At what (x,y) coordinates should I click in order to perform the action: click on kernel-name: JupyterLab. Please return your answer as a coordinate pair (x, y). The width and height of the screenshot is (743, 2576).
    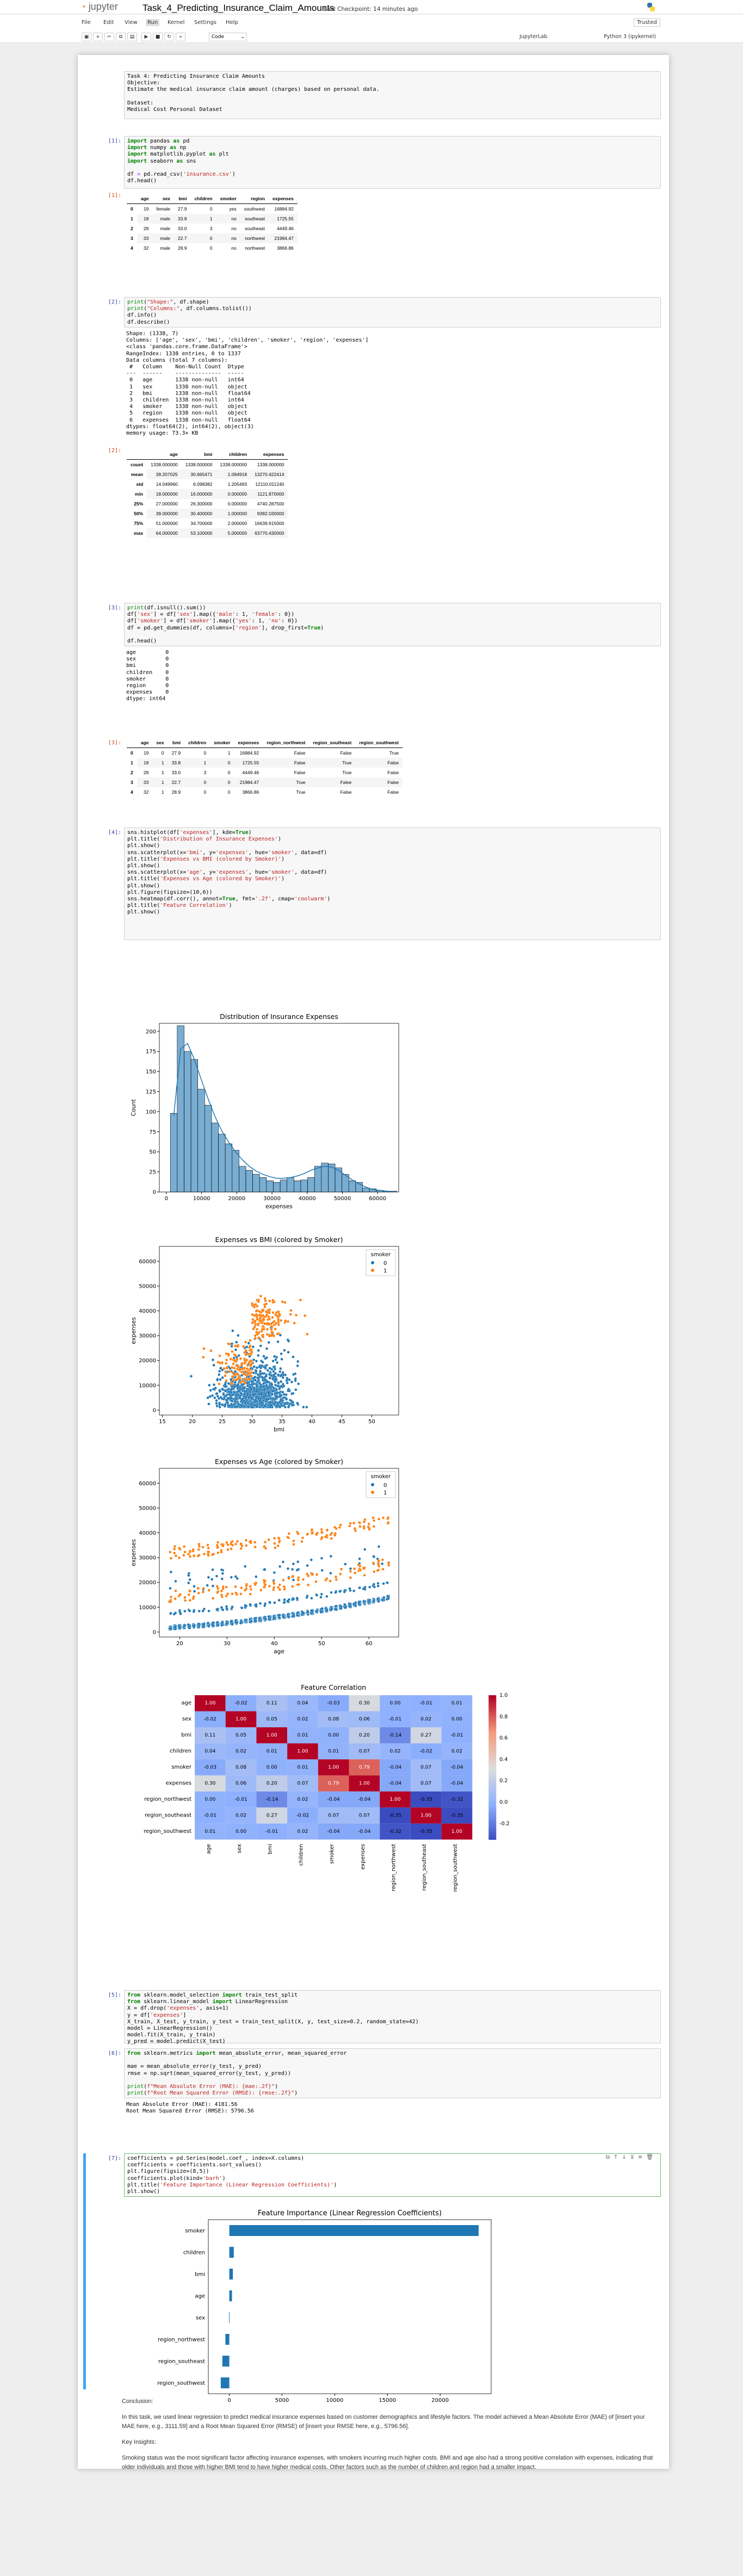
    Looking at the image, I should click on (533, 37).